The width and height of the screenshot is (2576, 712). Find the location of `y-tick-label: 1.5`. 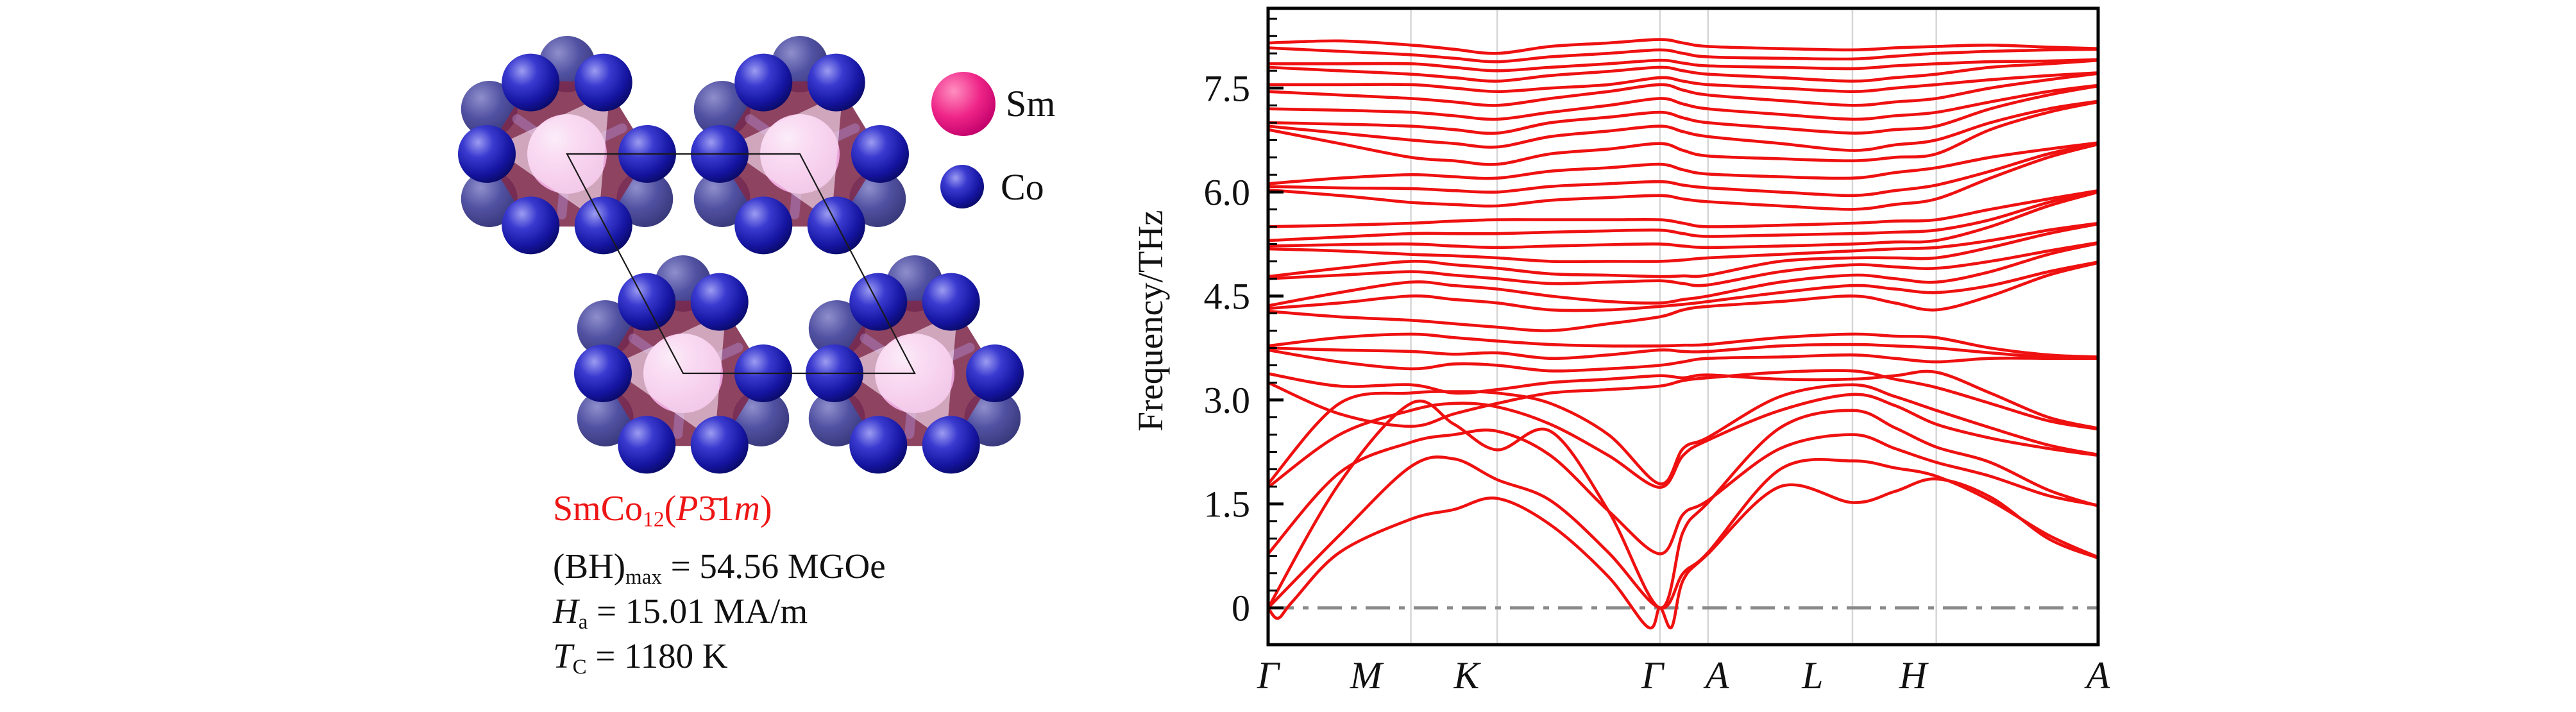

y-tick-label: 1.5 is located at coordinates (1227, 504).